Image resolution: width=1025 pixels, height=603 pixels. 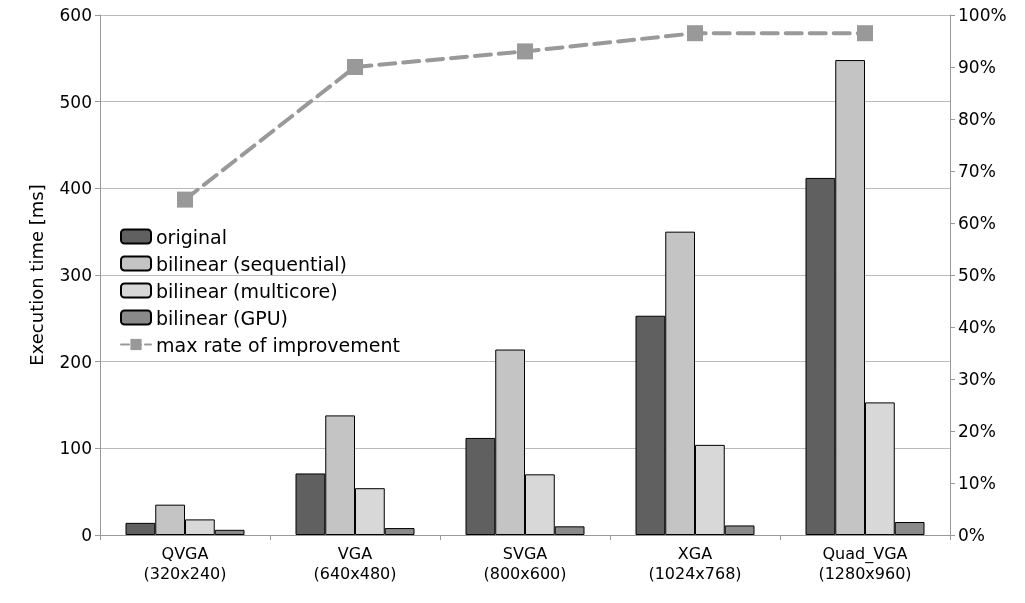 What do you see at coordinates (865, 563) in the screenshot?
I see `x-tick-label: Quad_VGA (1280x960)` at bounding box center [865, 563].